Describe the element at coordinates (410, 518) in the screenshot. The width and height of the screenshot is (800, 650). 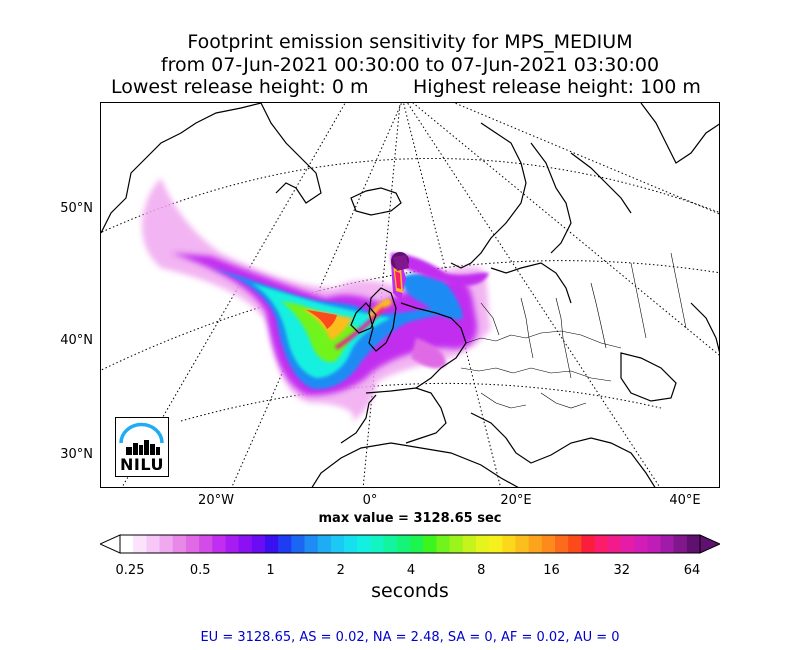
I see `max-value-label: max value = 3128.65 sec` at that location.